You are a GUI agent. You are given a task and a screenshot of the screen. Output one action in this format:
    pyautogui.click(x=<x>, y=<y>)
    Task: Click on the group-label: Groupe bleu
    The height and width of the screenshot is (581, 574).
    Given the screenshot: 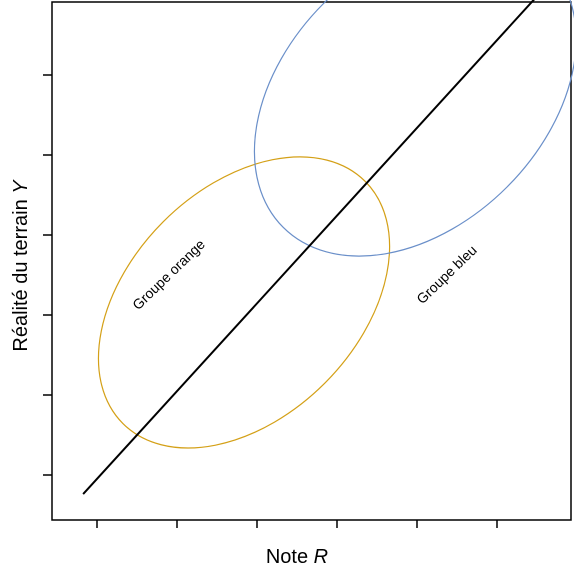 What is the action you would take?
    pyautogui.click(x=446, y=274)
    